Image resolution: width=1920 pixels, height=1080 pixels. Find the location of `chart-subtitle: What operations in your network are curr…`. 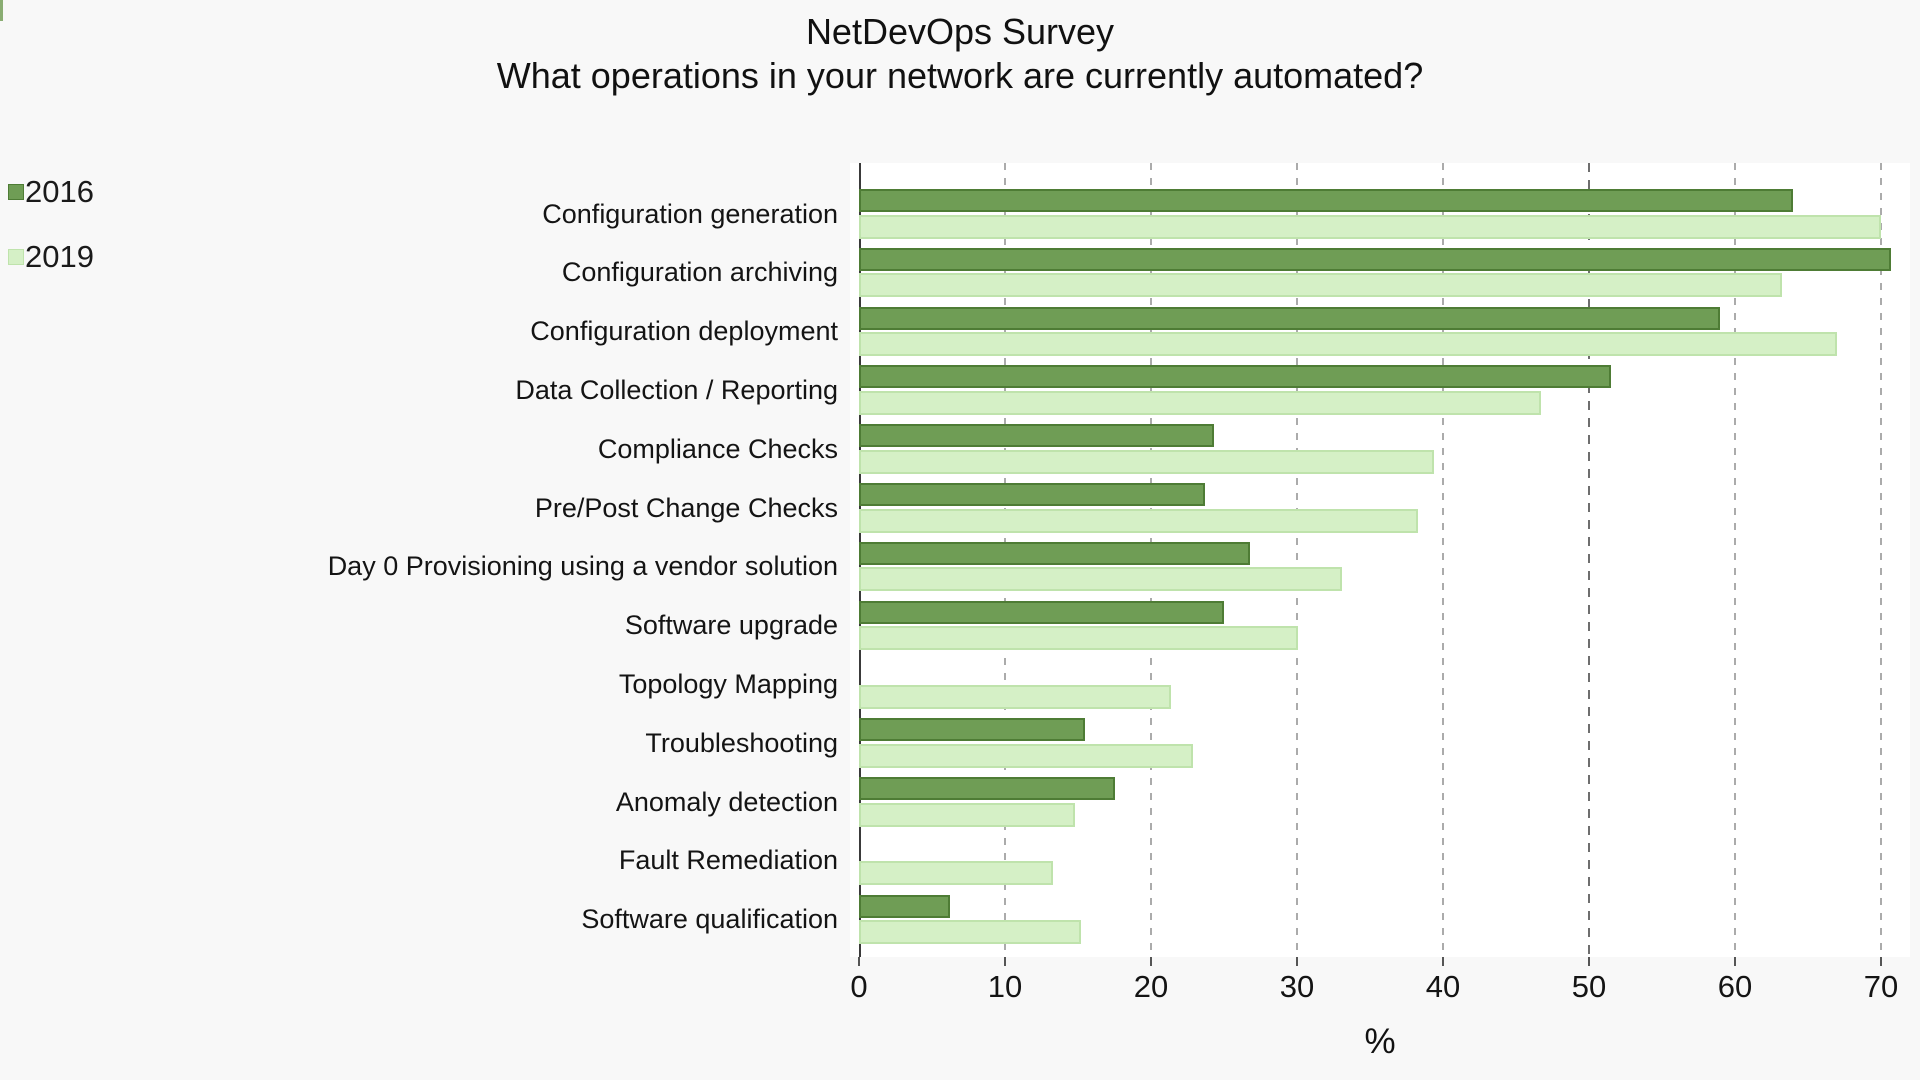

chart-subtitle: What operations in your network are curr… is located at coordinates (960, 75).